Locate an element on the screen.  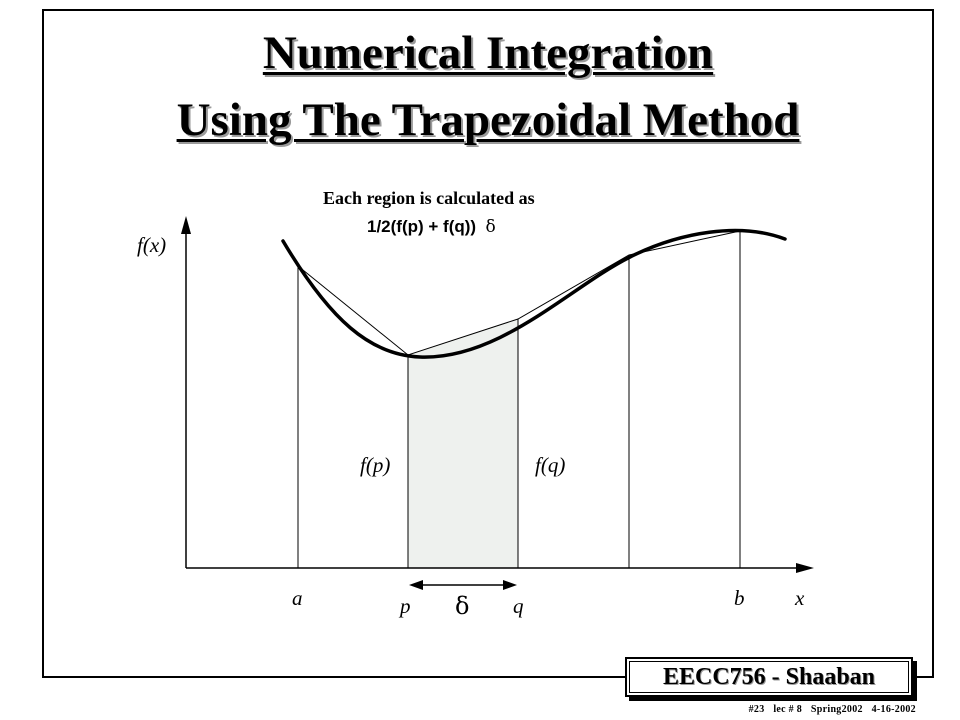
point-label-b: b is located at coordinates (739, 598).